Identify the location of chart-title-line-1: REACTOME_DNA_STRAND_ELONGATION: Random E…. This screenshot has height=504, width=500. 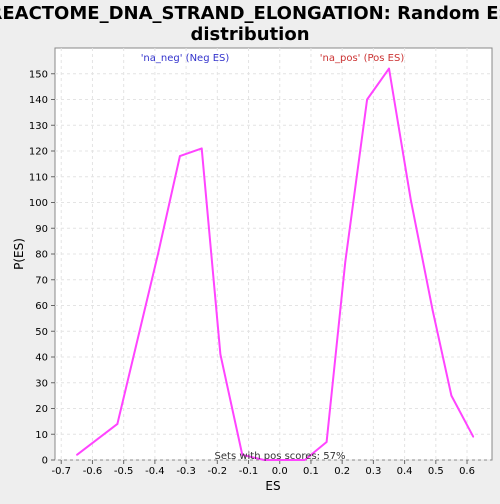
(250, 13).